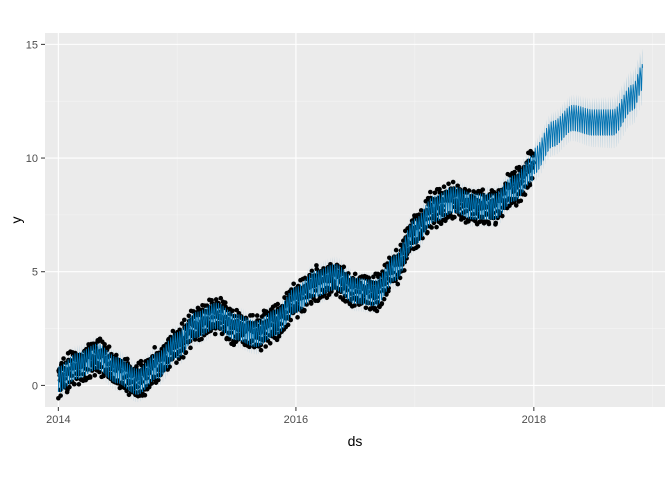 The image size is (672, 480). I want to click on y-tick-label: 10, so click(32, 159).